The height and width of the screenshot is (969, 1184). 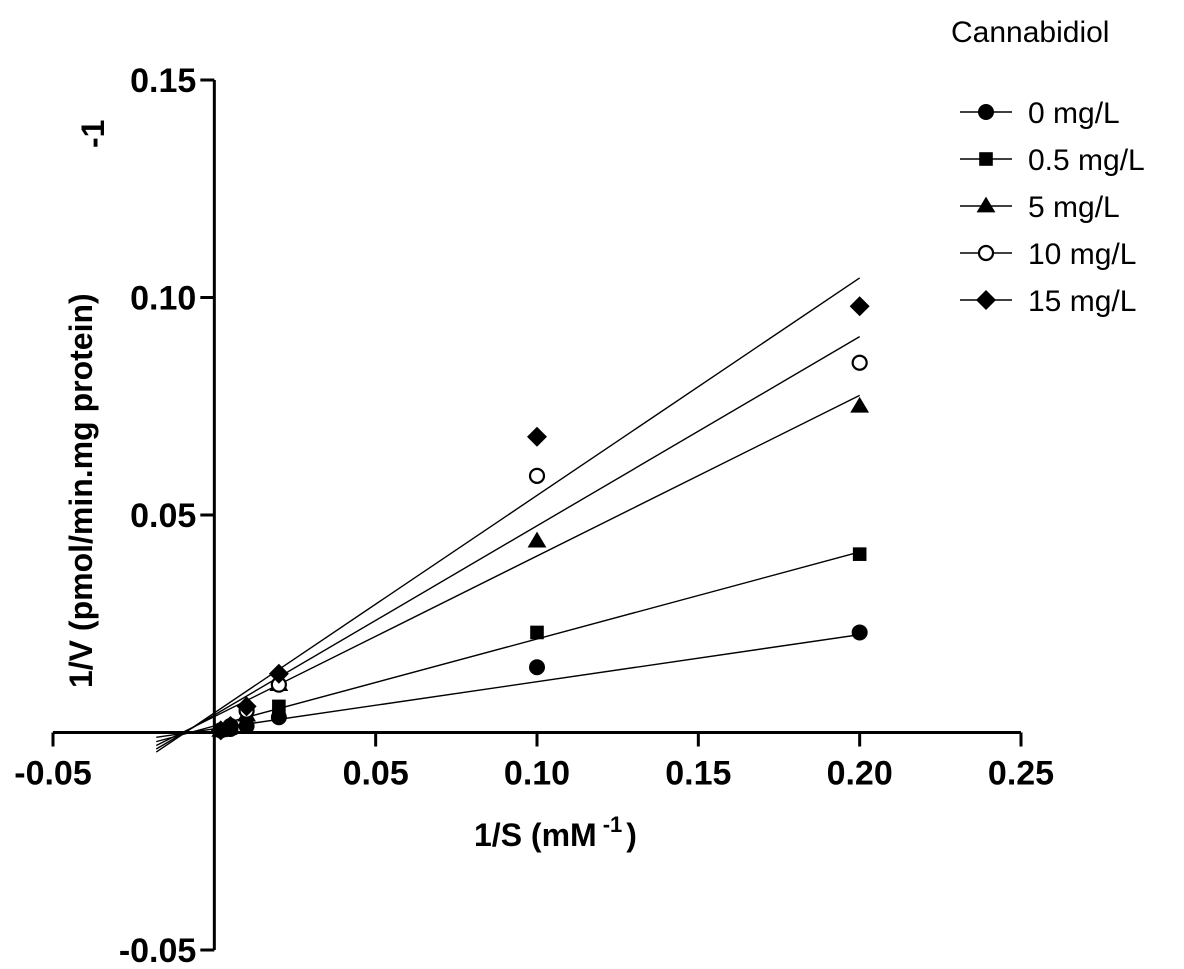 I want to click on legend-label: 5 mg/L, so click(x=1074, y=207).